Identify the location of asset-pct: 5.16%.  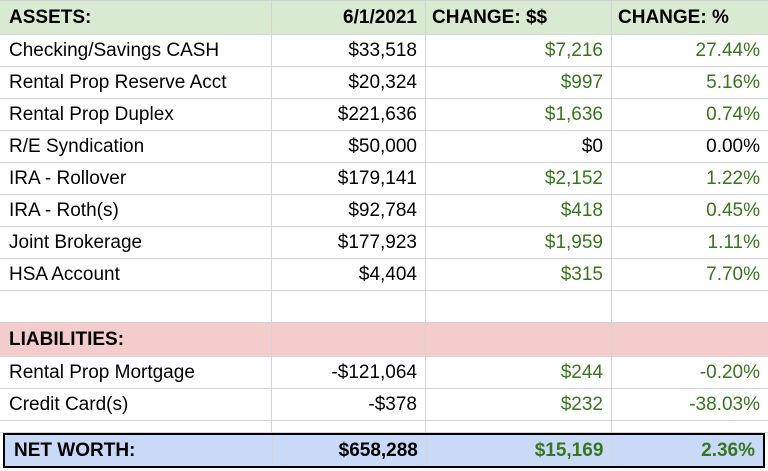
(690, 83).